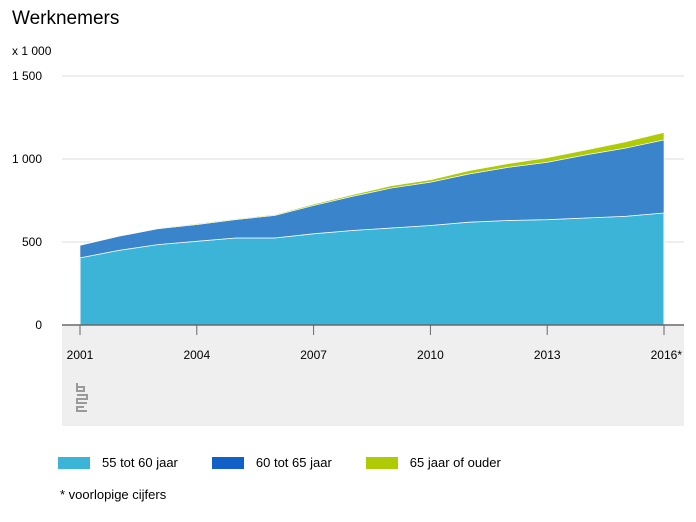  What do you see at coordinates (140, 462) in the screenshot?
I see `legend-label-55-60: 55 tot 60 jaar` at bounding box center [140, 462].